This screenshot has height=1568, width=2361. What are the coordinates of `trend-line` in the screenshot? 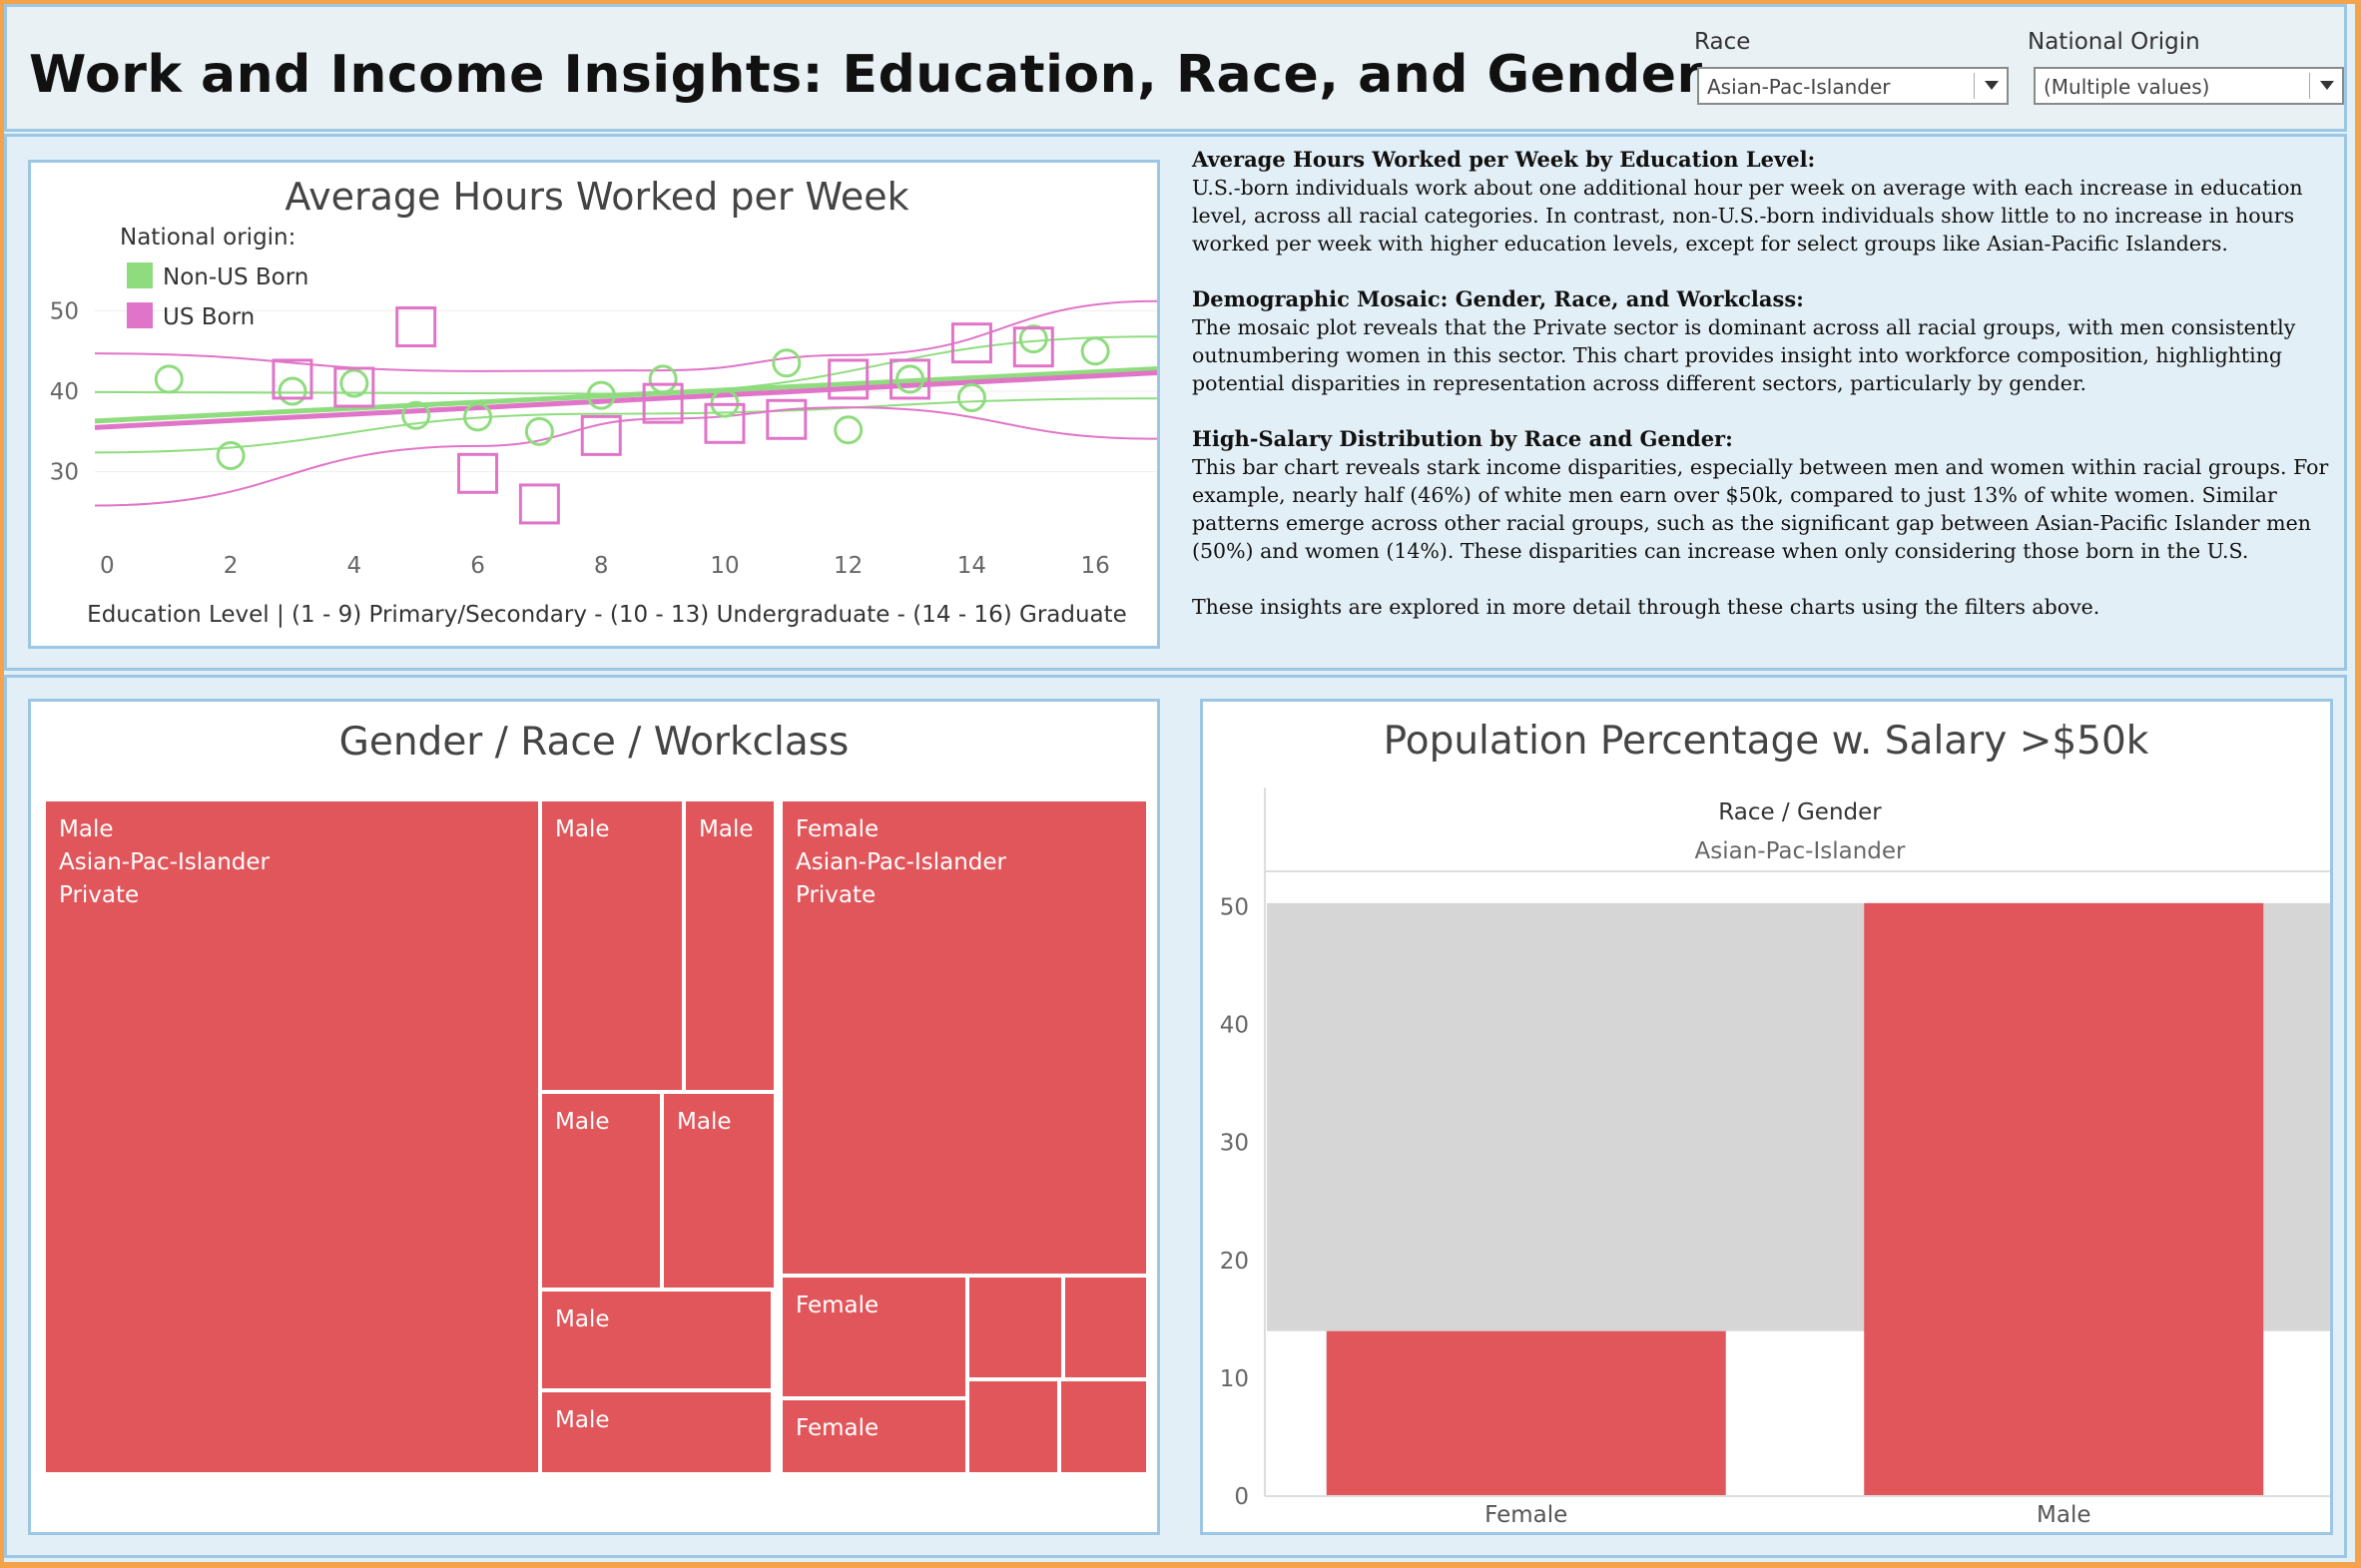 It's located at (625, 399).